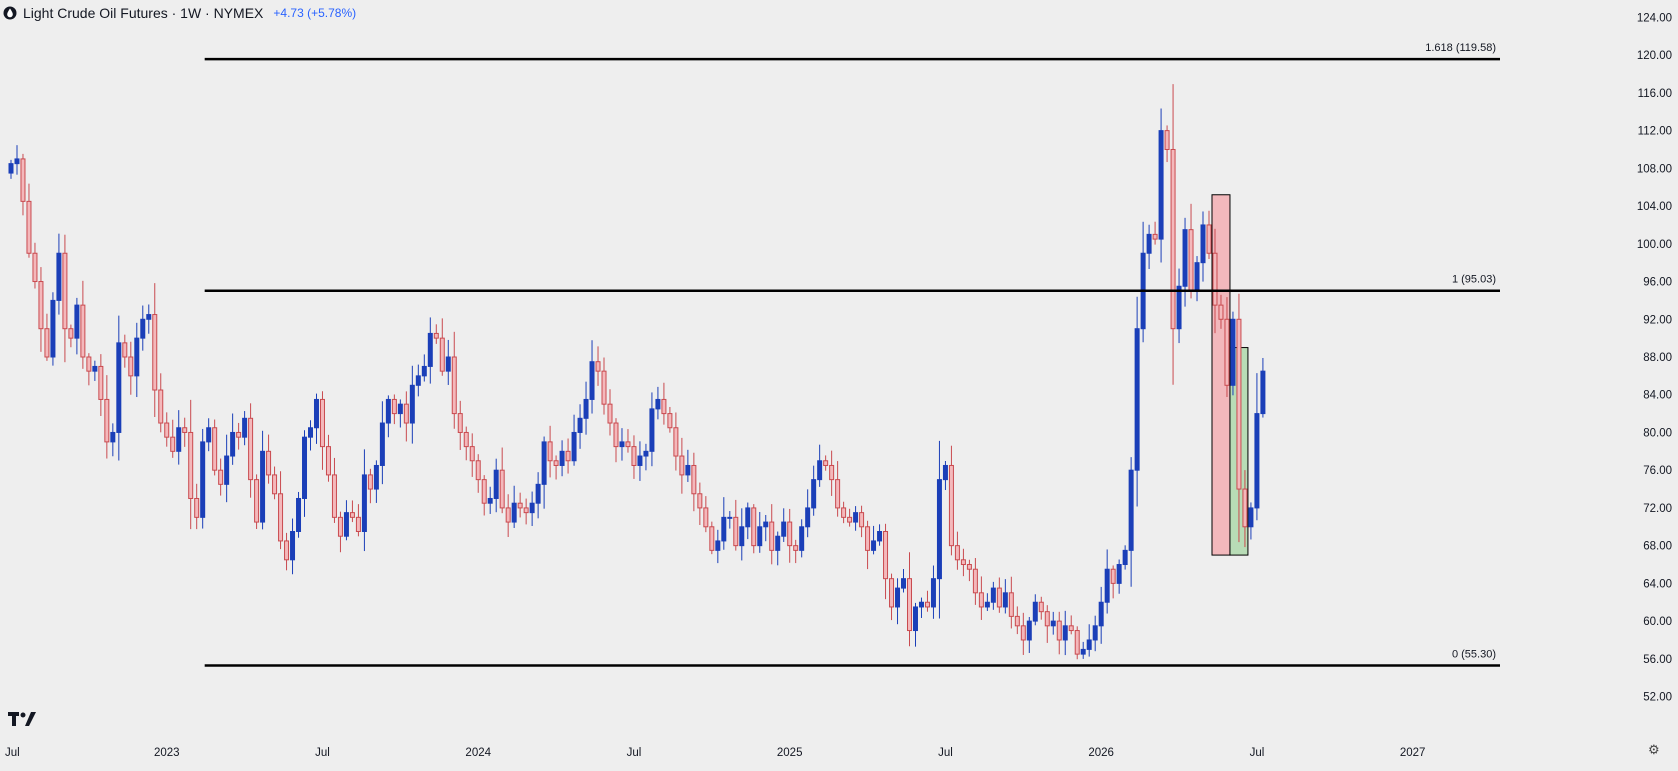 The height and width of the screenshot is (771, 1678). Describe the element at coordinates (1657, 547) in the screenshot. I see `y-tick-label: 68.00` at that location.